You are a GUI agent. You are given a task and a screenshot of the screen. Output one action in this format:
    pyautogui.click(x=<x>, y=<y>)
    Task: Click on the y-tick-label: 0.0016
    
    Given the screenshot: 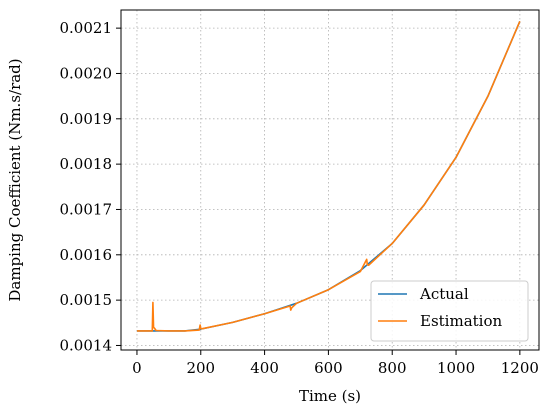 What is the action you would take?
    pyautogui.click(x=86, y=255)
    